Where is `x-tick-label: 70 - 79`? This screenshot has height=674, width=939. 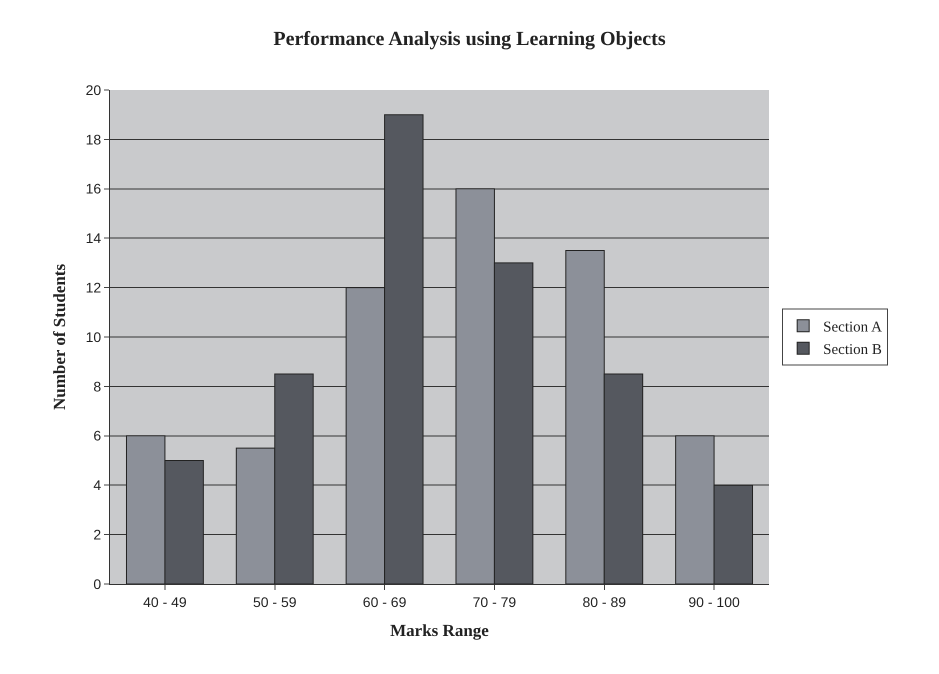
x-tick-label: 70 - 79 is located at coordinates (494, 602).